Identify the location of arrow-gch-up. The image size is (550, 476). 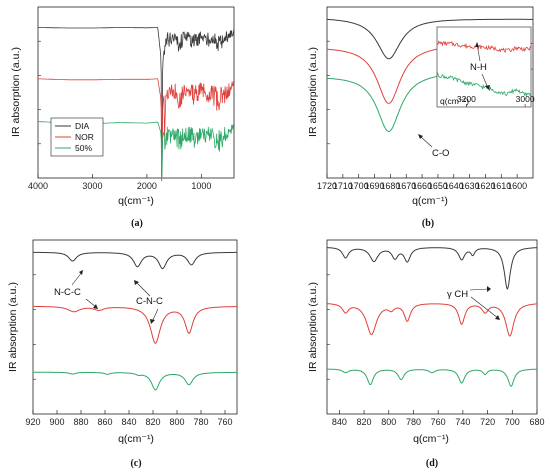
(479, 289).